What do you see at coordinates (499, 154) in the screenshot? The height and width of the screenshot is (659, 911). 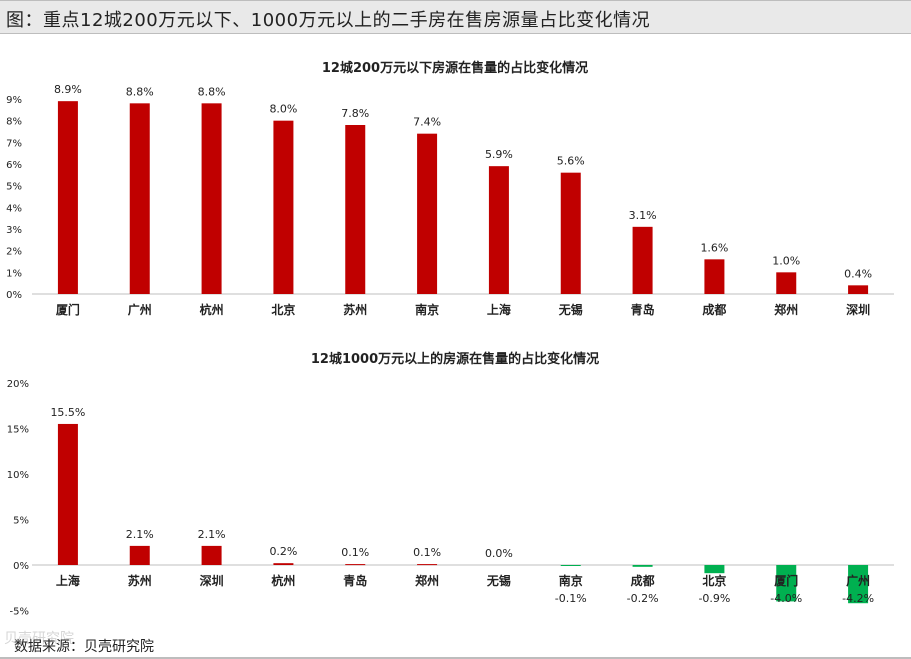 I see `upper-data-label: 5.9%` at bounding box center [499, 154].